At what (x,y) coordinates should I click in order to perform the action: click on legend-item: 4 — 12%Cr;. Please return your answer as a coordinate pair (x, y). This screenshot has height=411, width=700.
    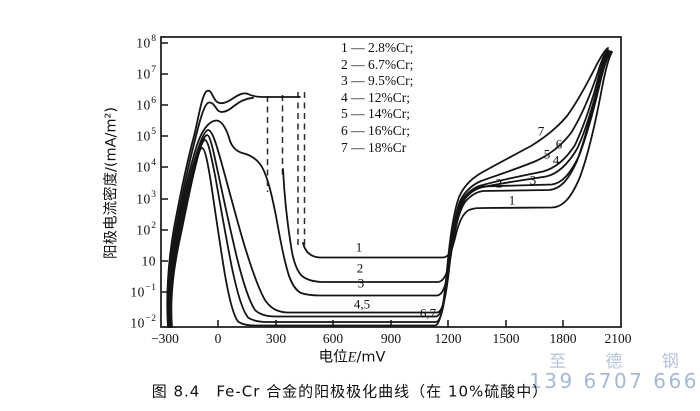
    Looking at the image, I should click on (375, 97).